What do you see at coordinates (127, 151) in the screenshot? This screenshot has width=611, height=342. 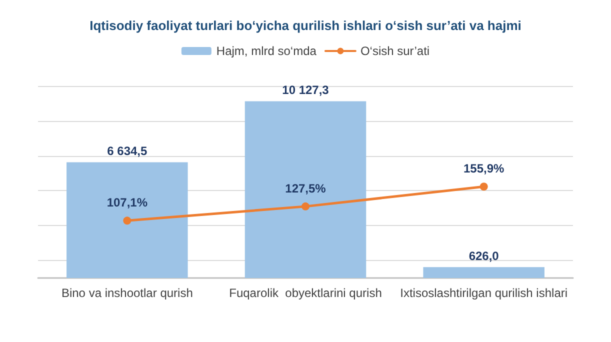 I see `data-label: 6 634,5` at bounding box center [127, 151].